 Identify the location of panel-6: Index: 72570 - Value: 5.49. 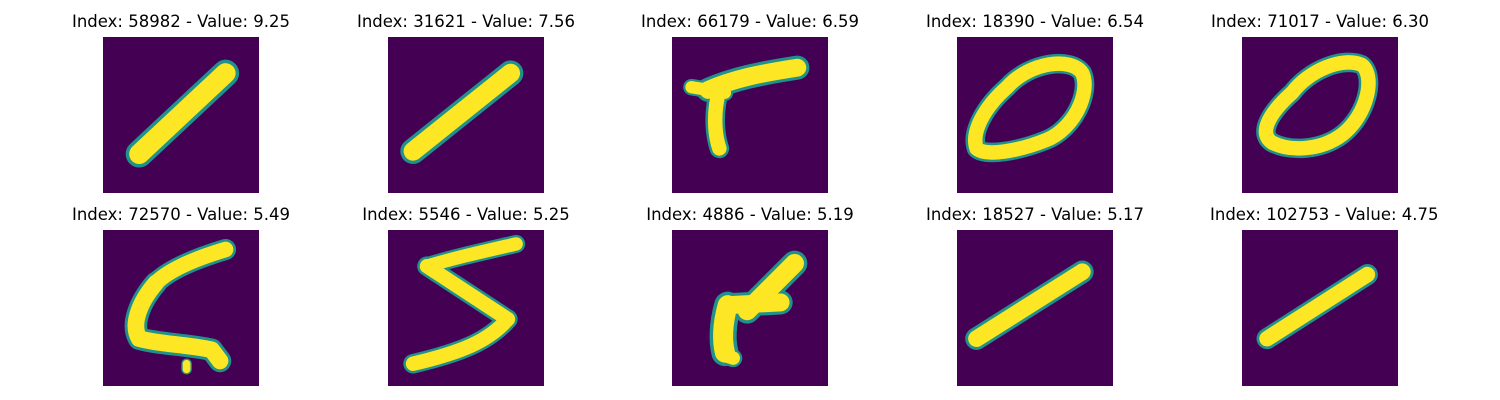
(181, 295).